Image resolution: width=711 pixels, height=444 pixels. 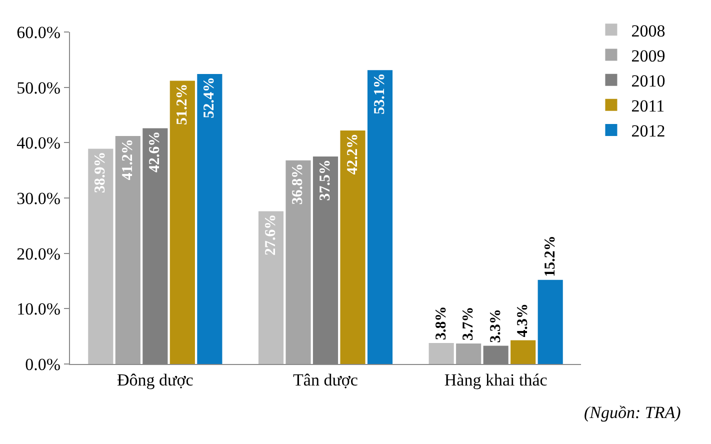 What do you see at coordinates (325, 380) in the screenshot?
I see `x-tick-label: Tân dược` at bounding box center [325, 380].